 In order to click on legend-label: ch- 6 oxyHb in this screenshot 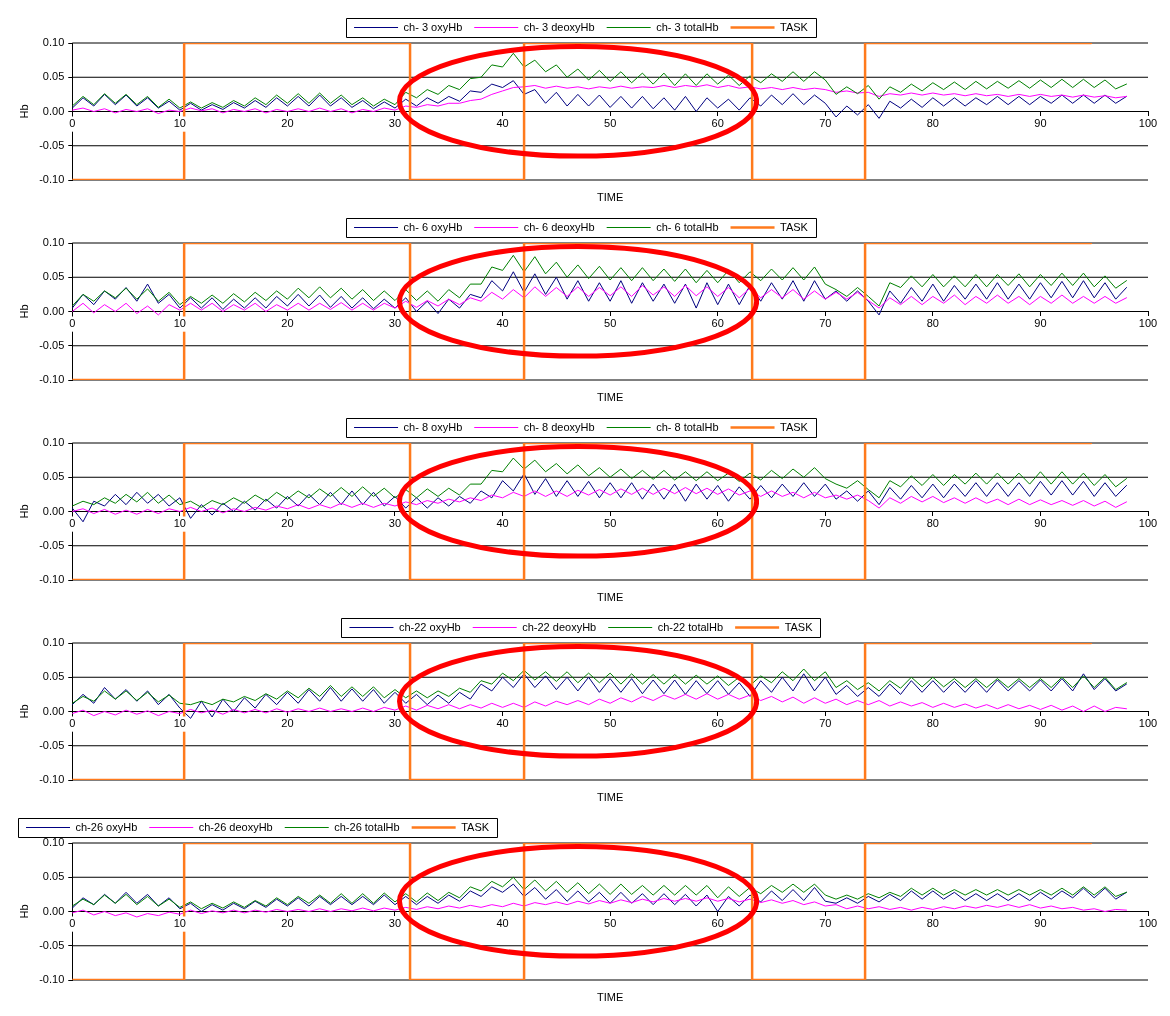, I will do `click(433, 226)`.